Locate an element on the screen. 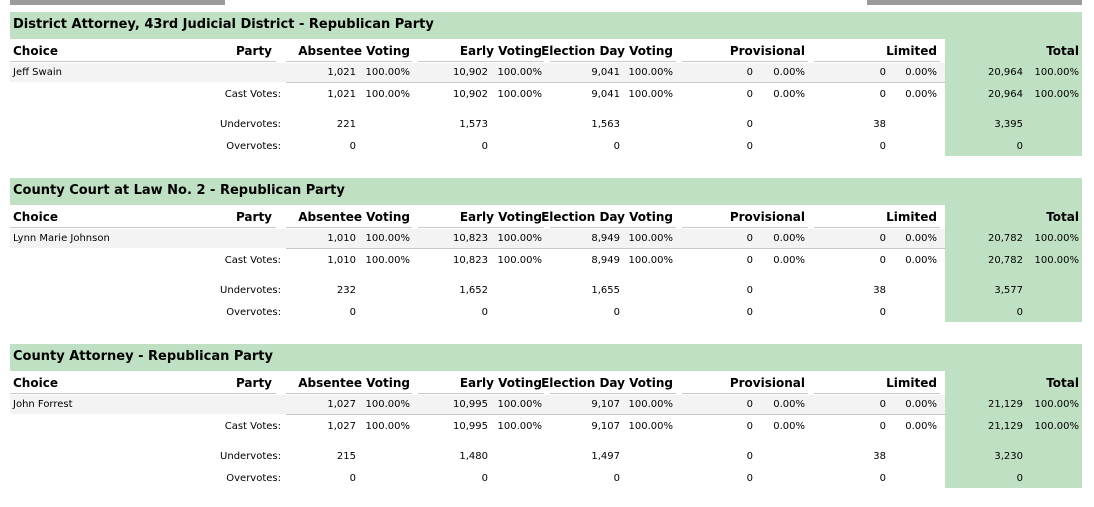 This screenshot has height=507, width=1094. candidate-name: John Forrest is located at coordinates (43, 404).